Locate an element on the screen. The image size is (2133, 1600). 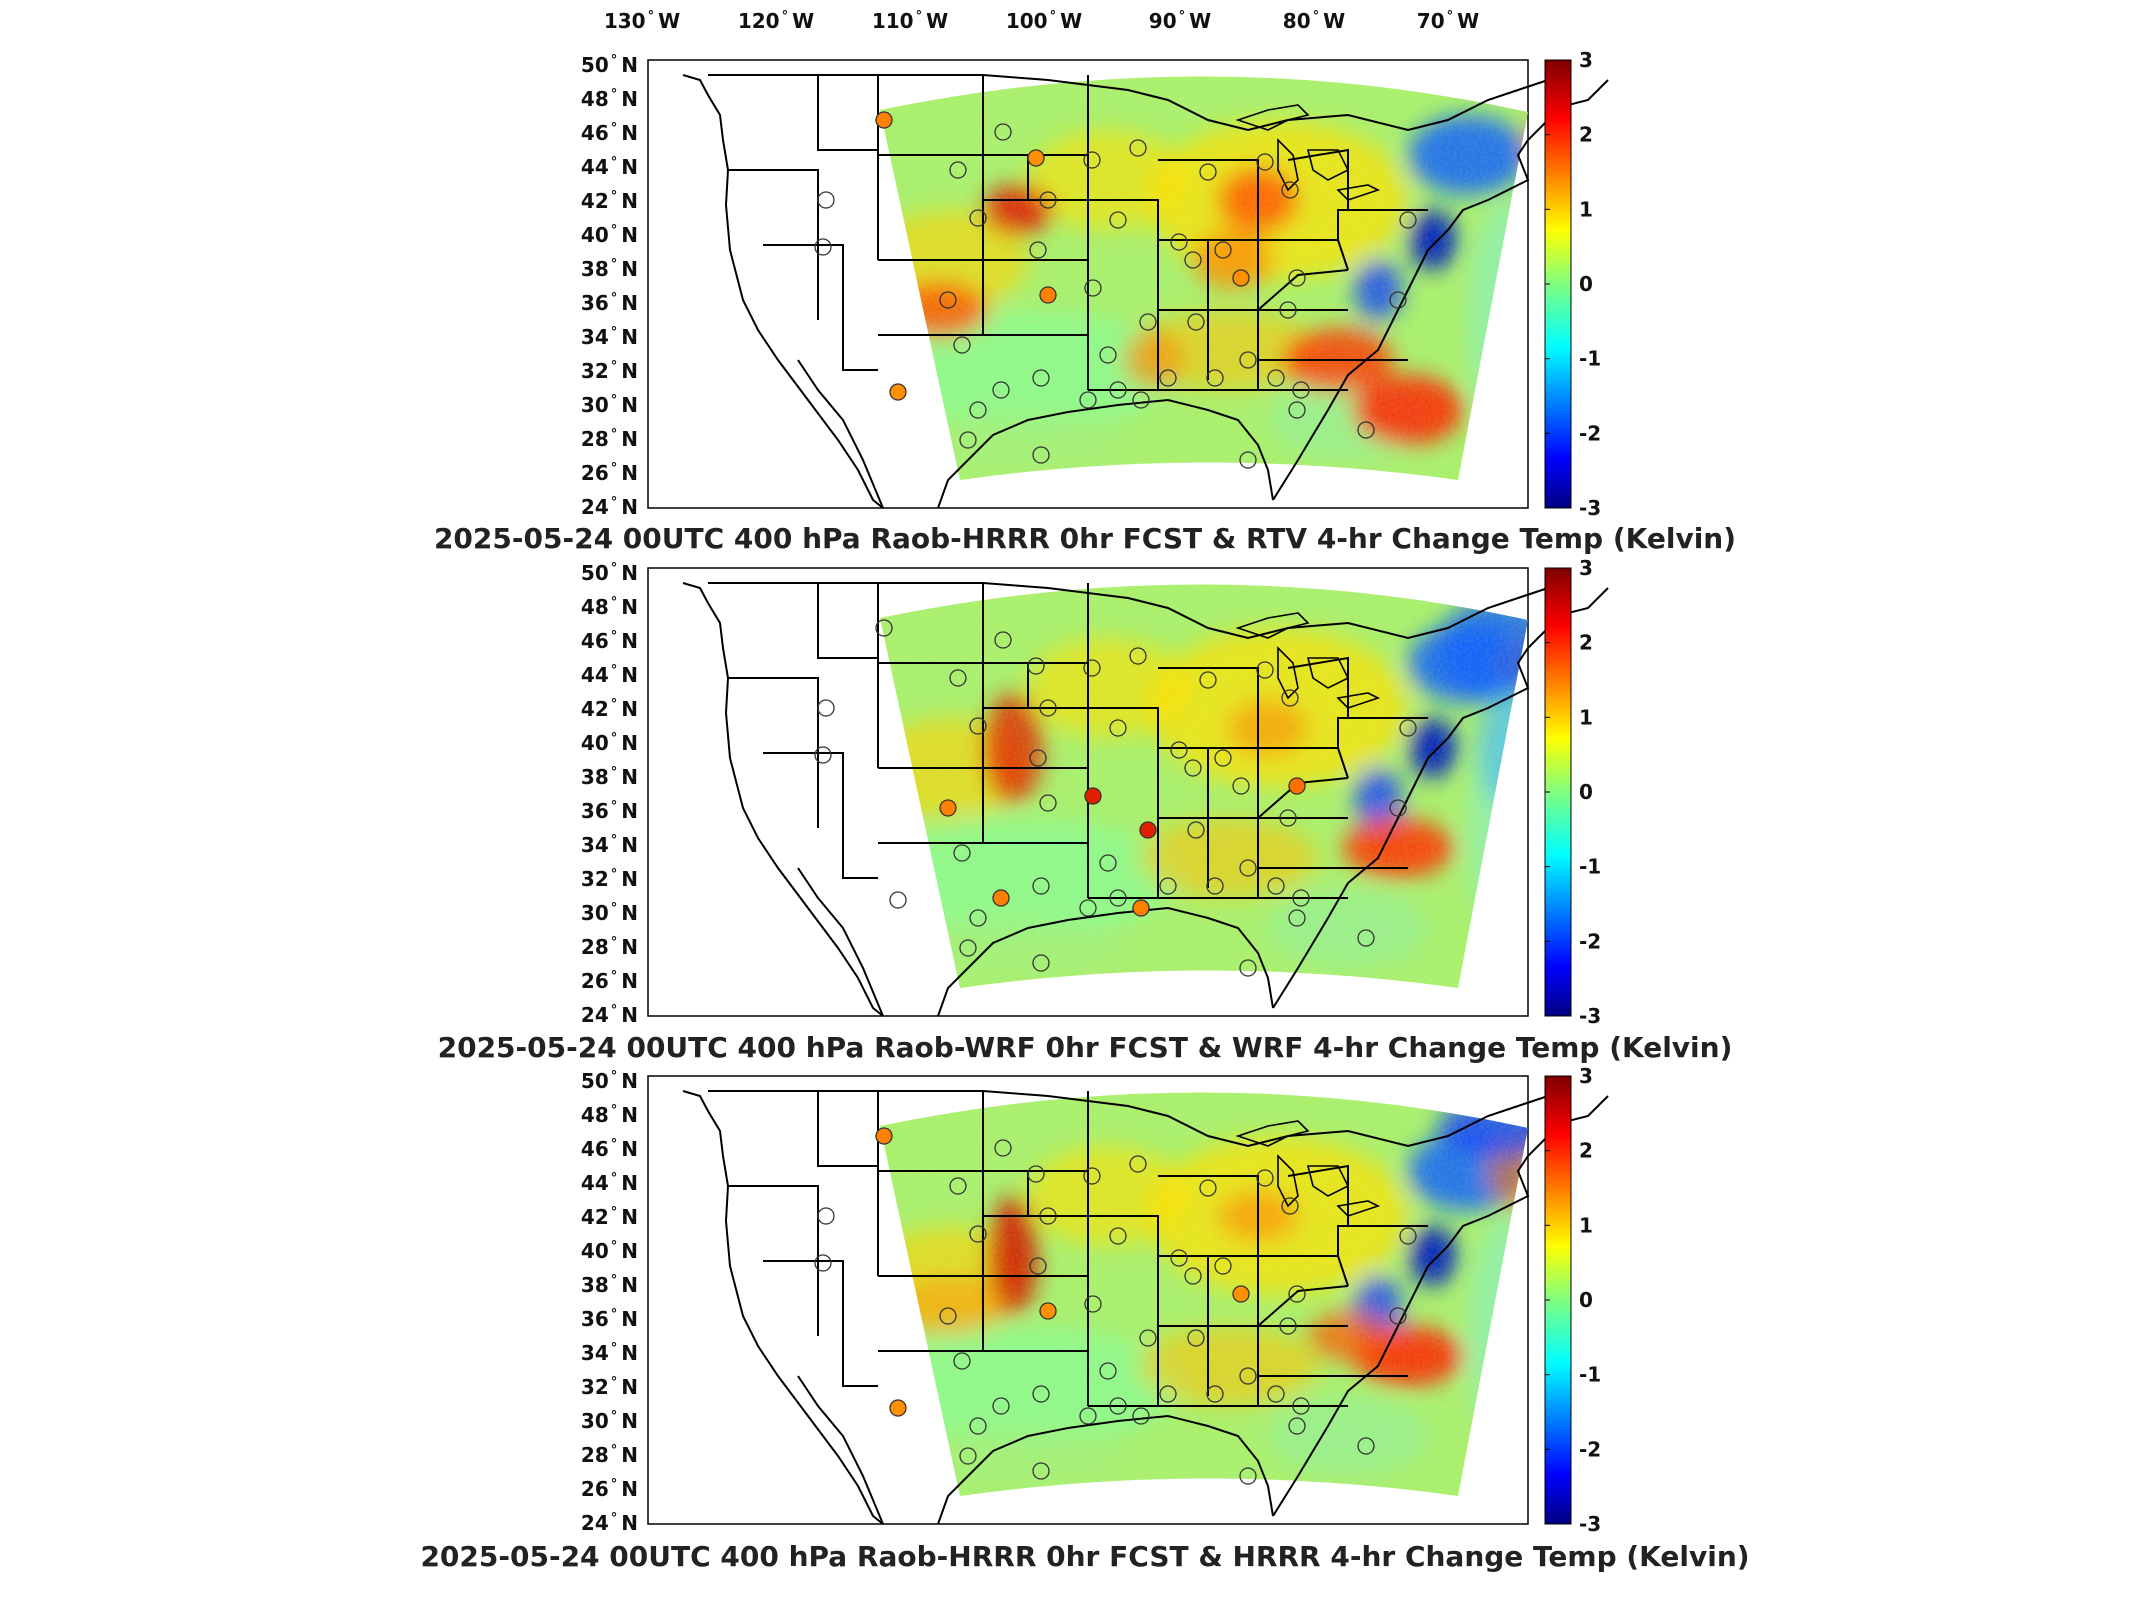
lat-tick-label: 34 ° N is located at coordinates (609, 1353).